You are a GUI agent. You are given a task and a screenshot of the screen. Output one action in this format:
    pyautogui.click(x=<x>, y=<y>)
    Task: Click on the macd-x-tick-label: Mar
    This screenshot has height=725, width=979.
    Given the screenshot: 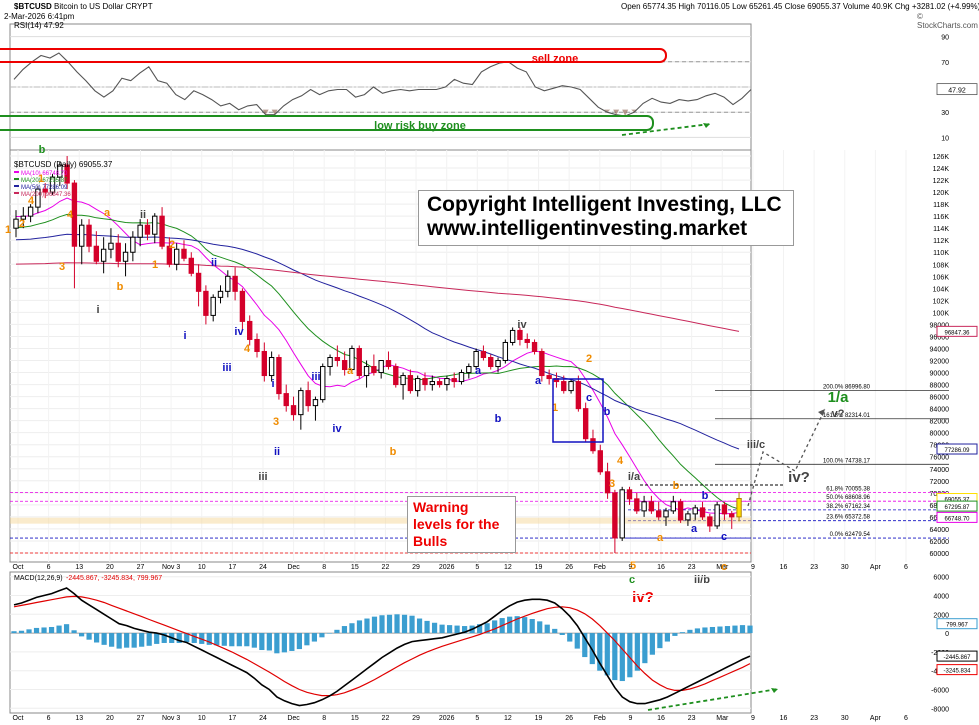 What is the action you would take?
    pyautogui.click(x=722, y=718)
    